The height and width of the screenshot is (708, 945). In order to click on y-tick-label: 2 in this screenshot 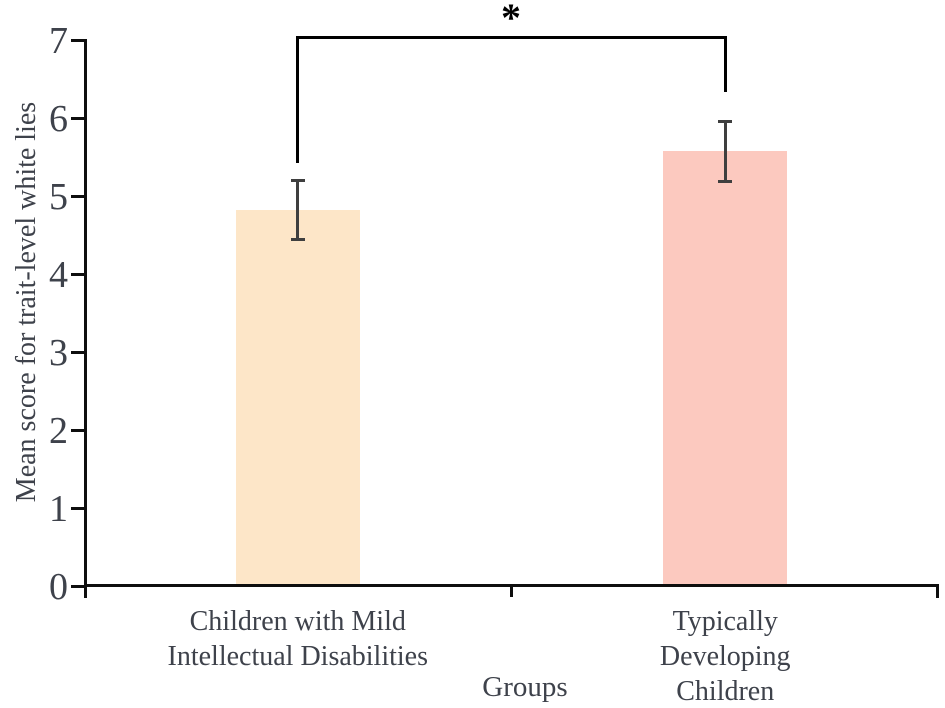, I will do `click(58, 431)`.